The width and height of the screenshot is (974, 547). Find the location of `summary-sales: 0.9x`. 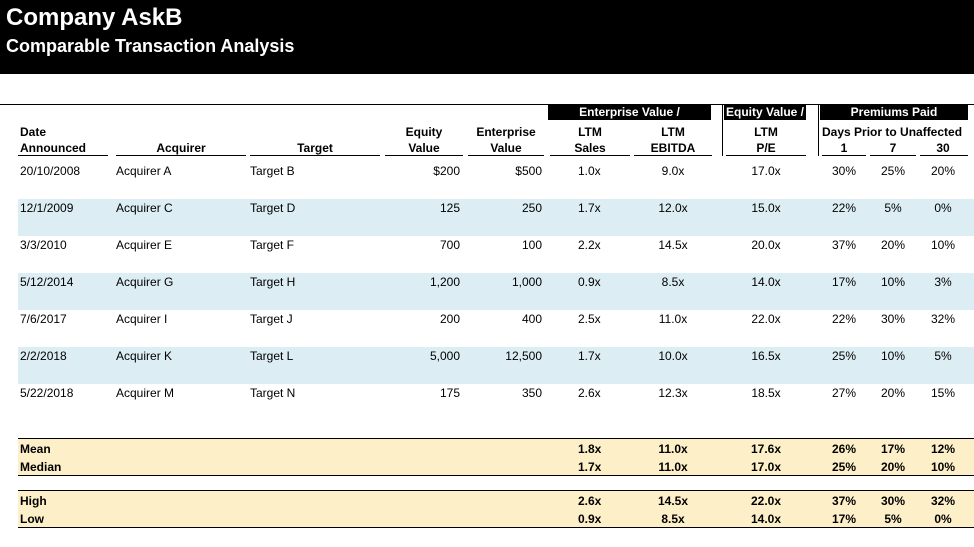

summary-sales: 0.9x is located at coordinates (590, 519).